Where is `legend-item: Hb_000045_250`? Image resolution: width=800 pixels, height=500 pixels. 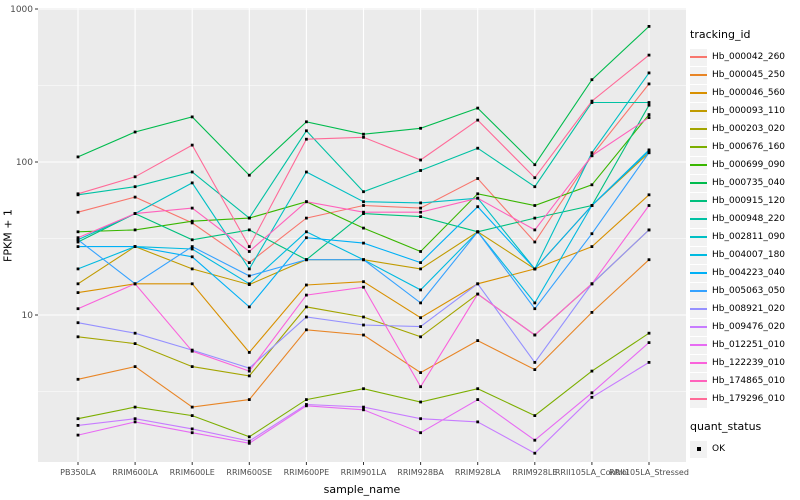
legend-item: Hb_000045_250 is located at coordinates (745, 75).